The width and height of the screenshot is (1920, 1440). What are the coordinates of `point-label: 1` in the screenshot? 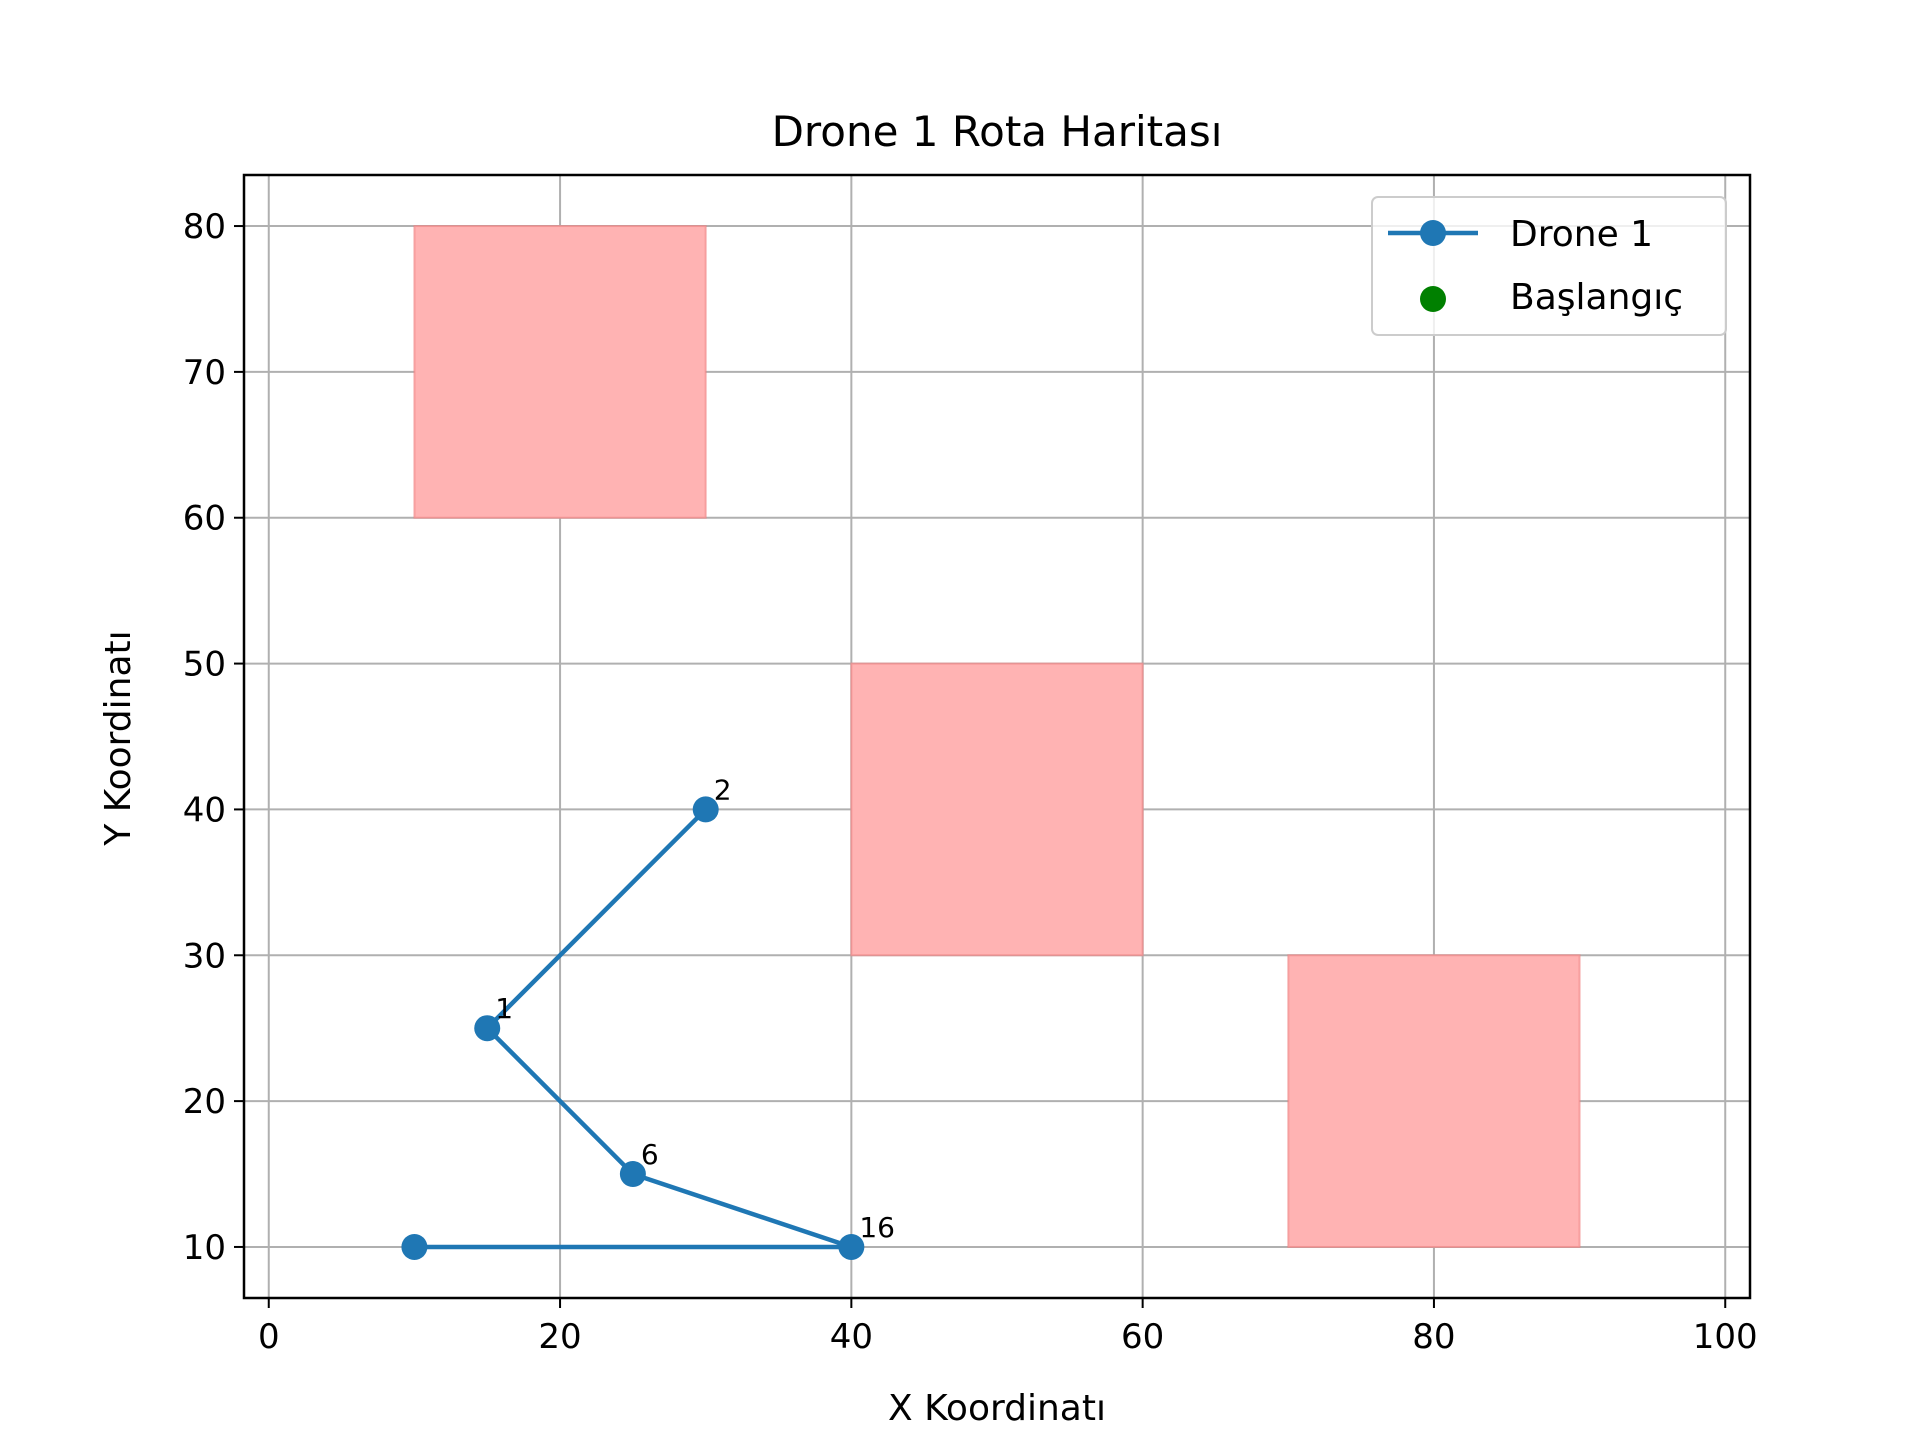 It's located at (504, 1008).